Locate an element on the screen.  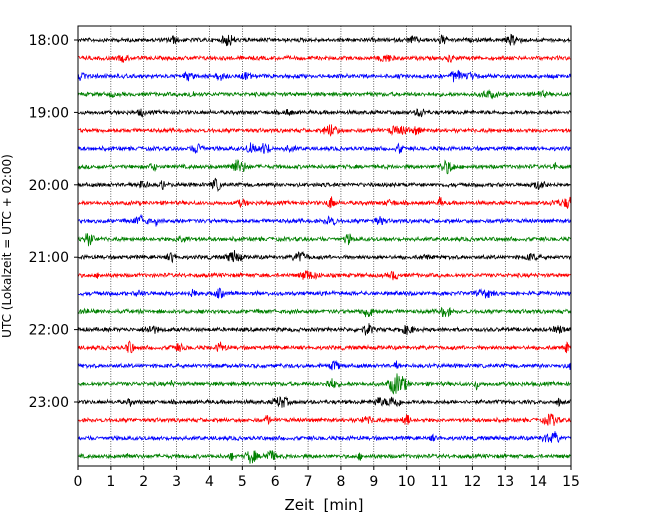
x-tick-label: 12 is located at coordinates (472, 482).